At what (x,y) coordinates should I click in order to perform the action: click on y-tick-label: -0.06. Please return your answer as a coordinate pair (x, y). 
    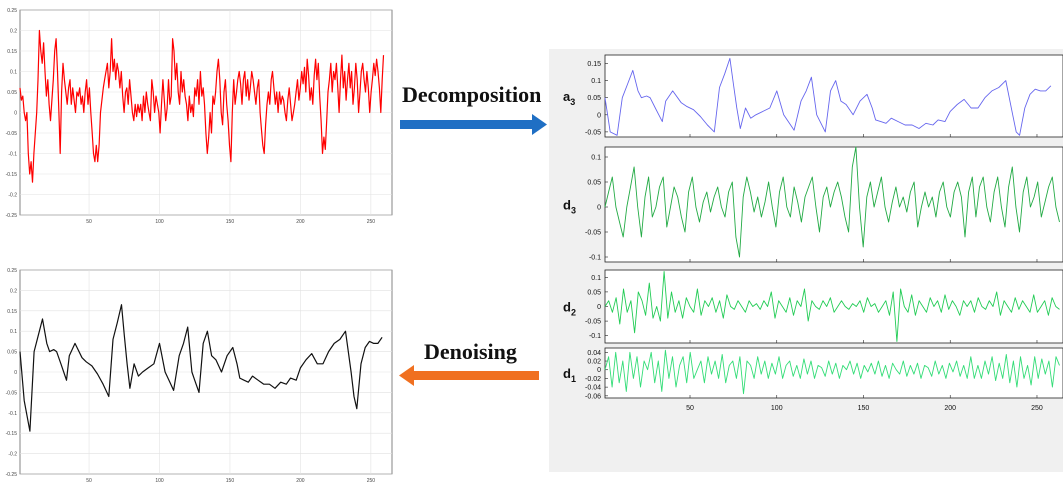
    Looking at the image, I should click on (593, 396).